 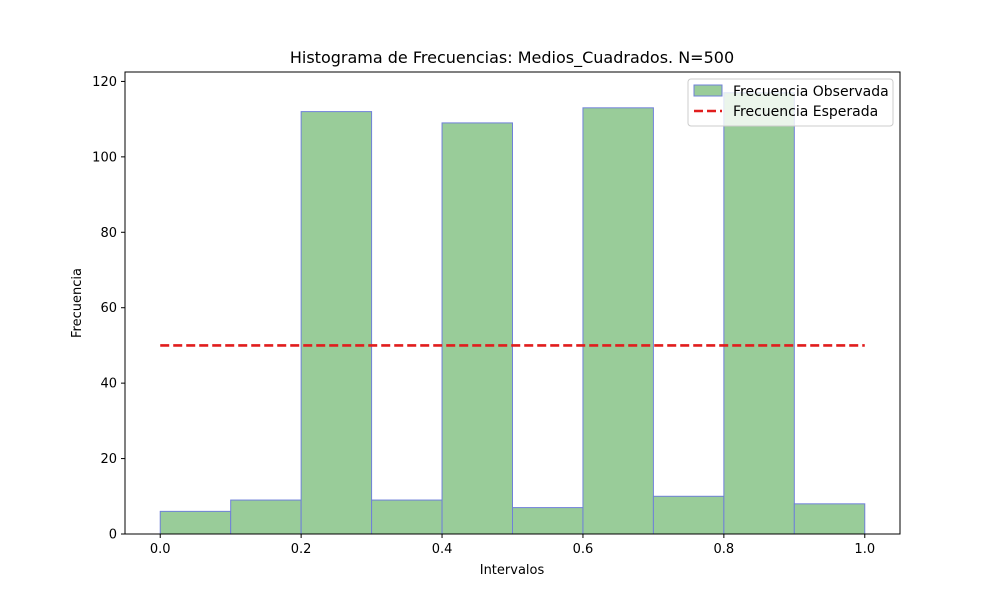 I want to click on legend: Frecuencia Observada Frecuencia Esperada, so click(x=790, y=102).